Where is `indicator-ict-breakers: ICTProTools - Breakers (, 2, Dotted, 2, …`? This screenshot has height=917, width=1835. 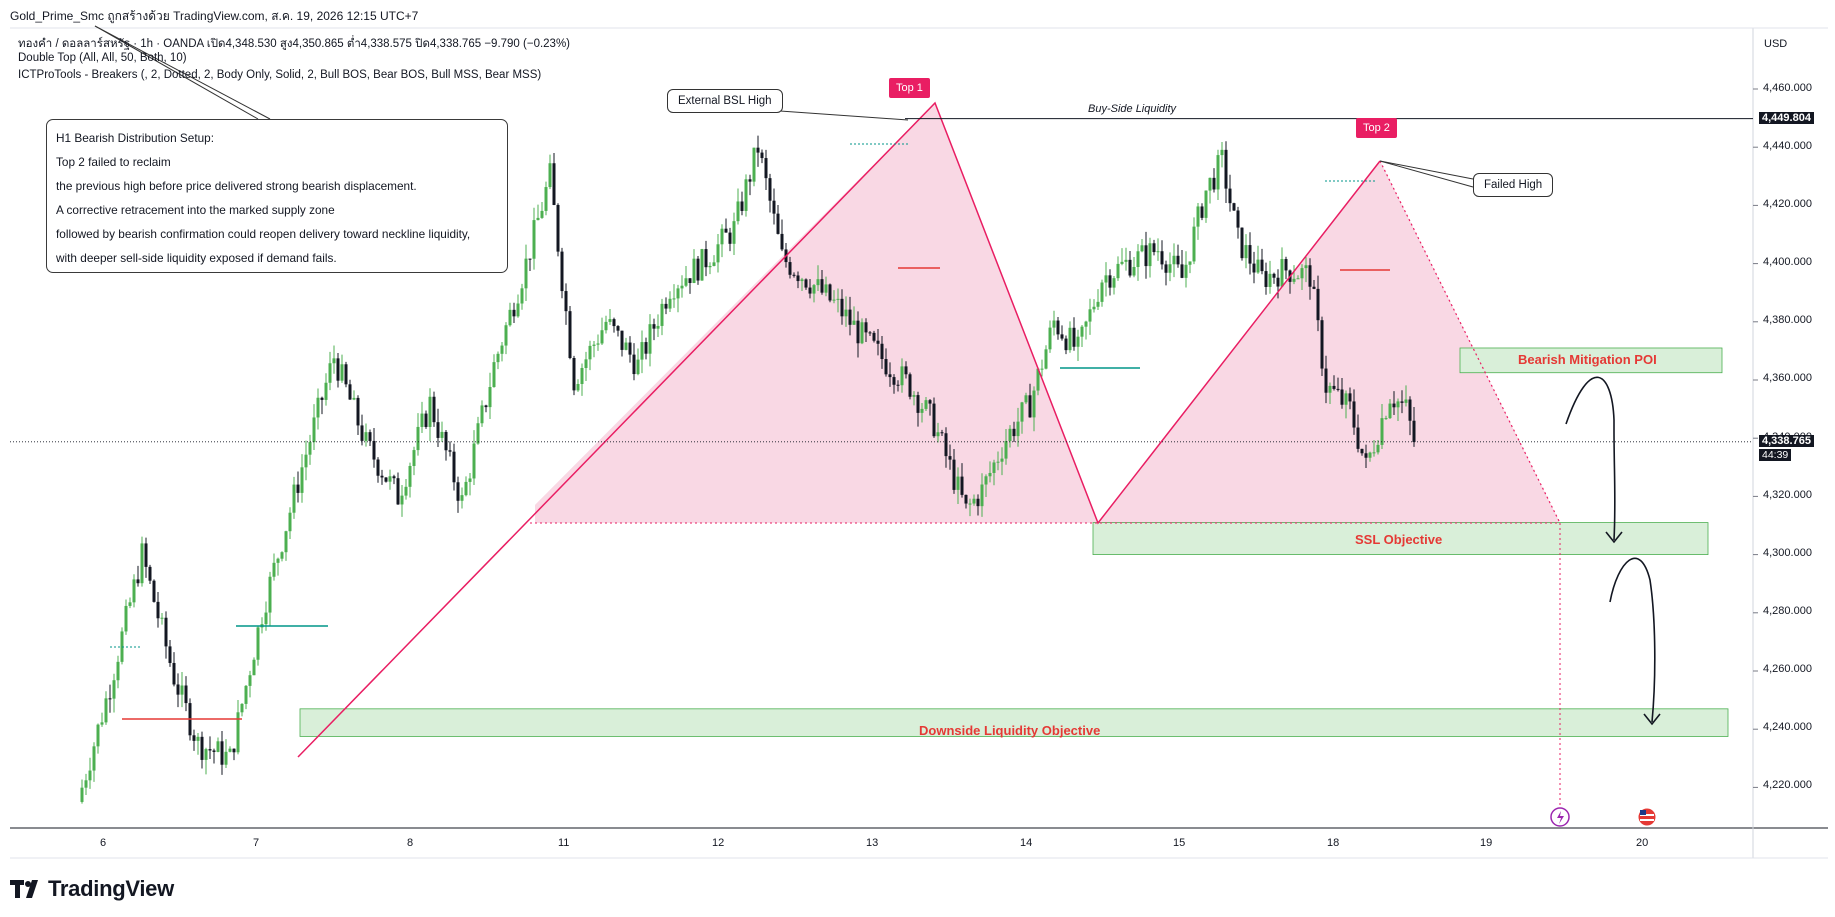
indicator-ict-breakers: ICTProTools - Breakers (, 2, Dotted, 2, … is located at coordinates (280, 75).